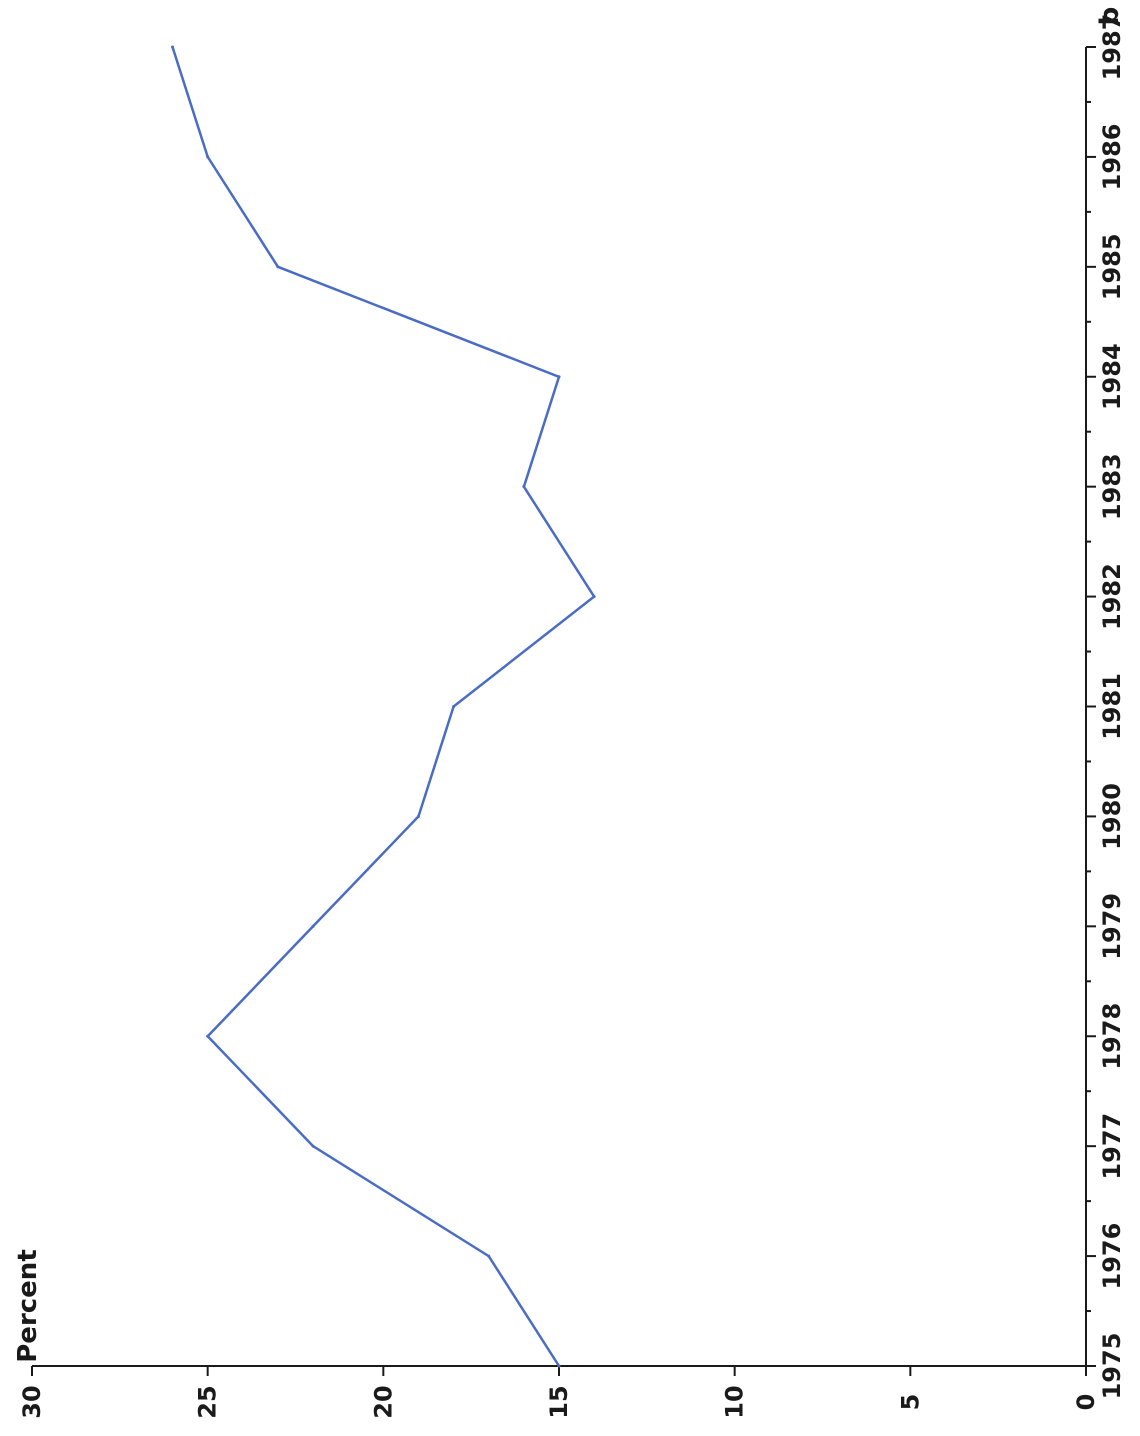 Image resolution: width=1140 pixels, height=1436 pixels. I want to click on percent-tick-label: 20, so click(383, 1401).